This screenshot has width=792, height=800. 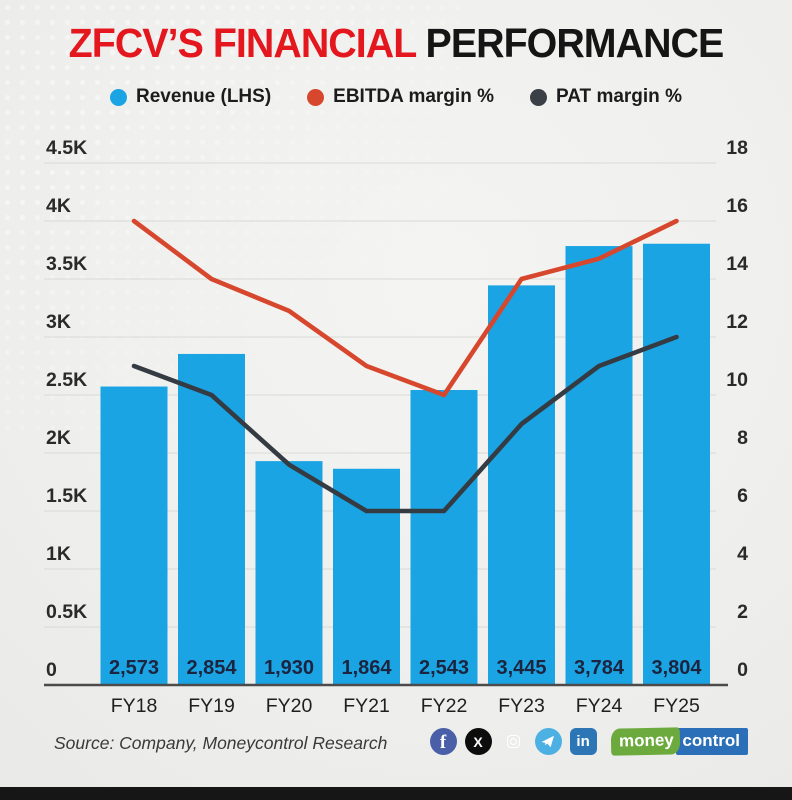 I want to click on social-links: f X in money control, so click(x=588, y=741).